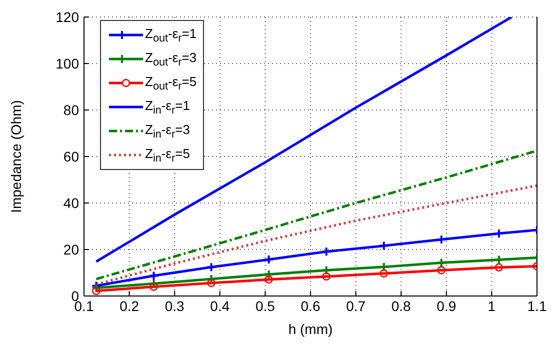  Describe the element at coordinates (71, 202) in the screenshot. I see `y-tick-label: 40` at that location.